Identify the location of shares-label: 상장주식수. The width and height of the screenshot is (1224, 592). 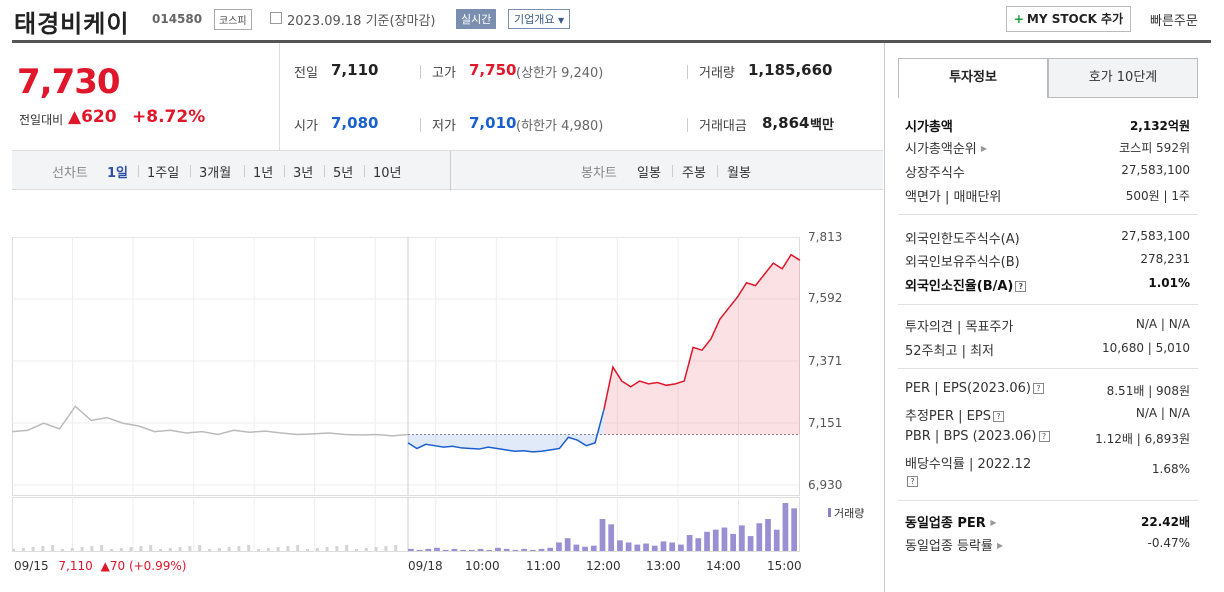
(935, 173).